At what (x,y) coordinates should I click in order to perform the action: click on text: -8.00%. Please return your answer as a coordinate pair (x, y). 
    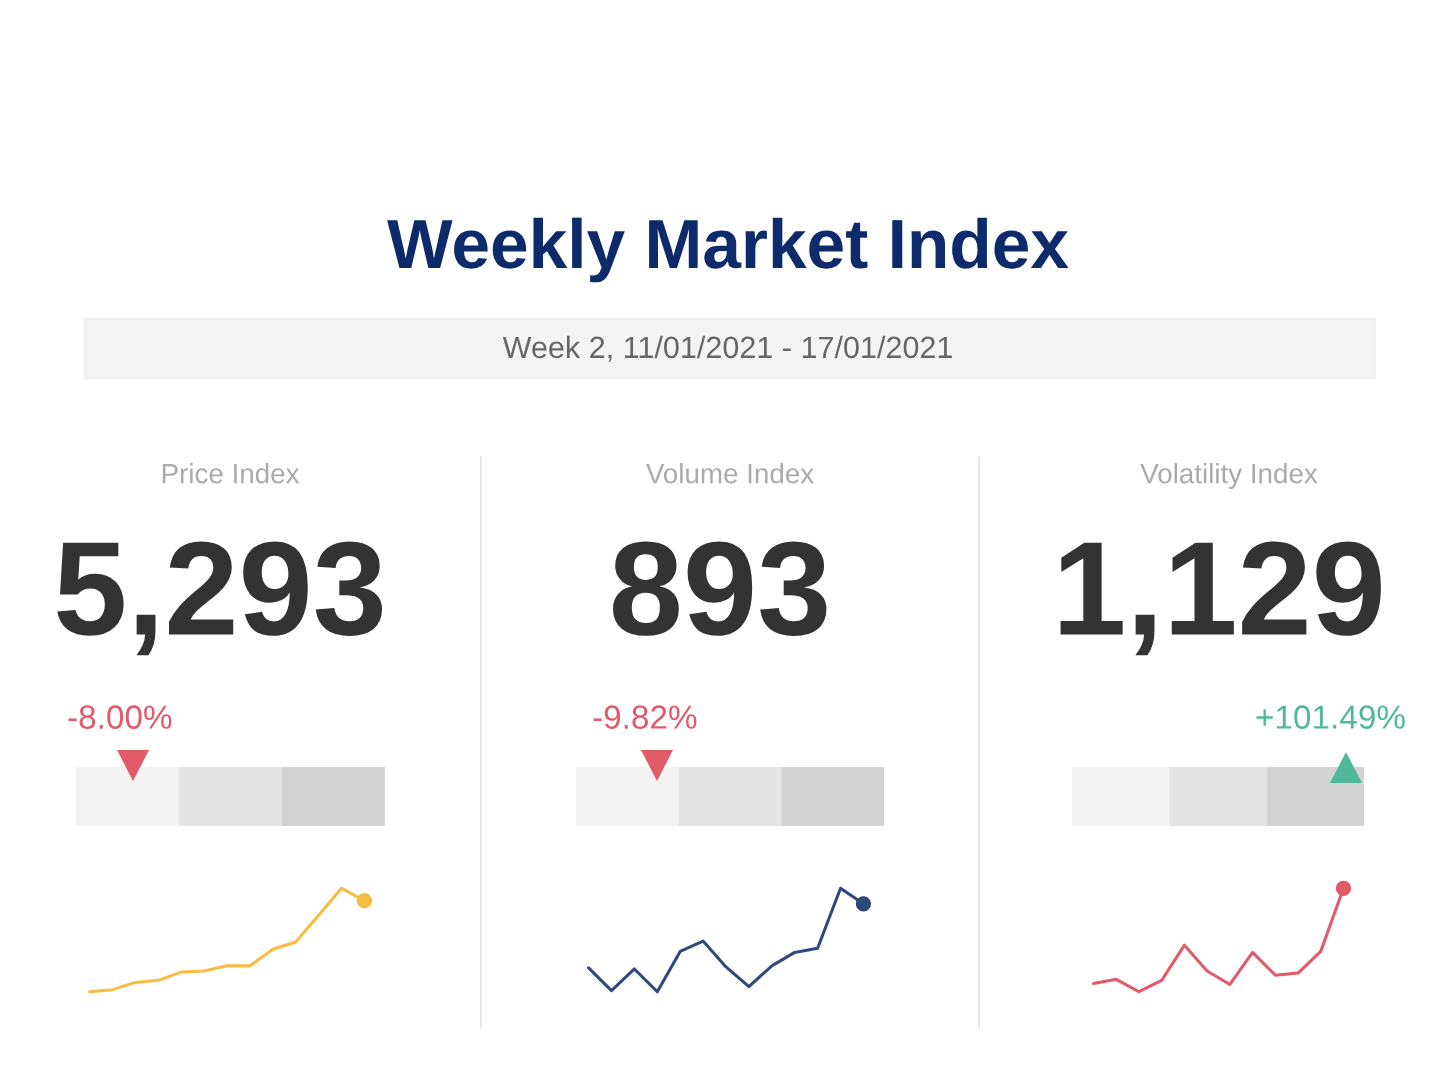
    Looking at the image, I should click on (120, 717).